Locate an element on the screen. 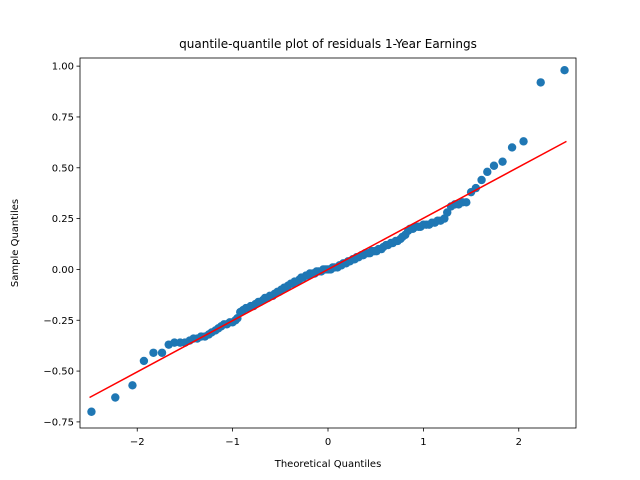  y-tick-label: 1.00 is located at coordinates (63, 67).